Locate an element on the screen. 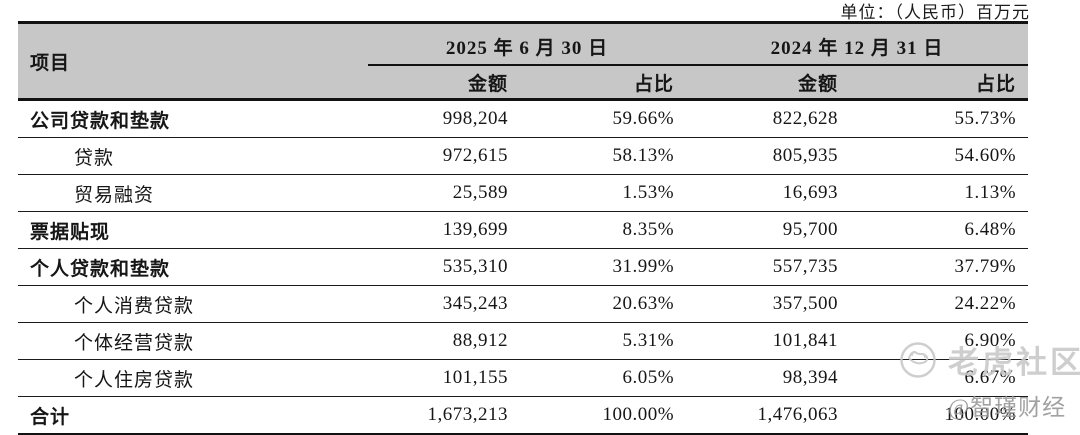  row-label: 个体经营贷款 is located at coordinates (193, 341).